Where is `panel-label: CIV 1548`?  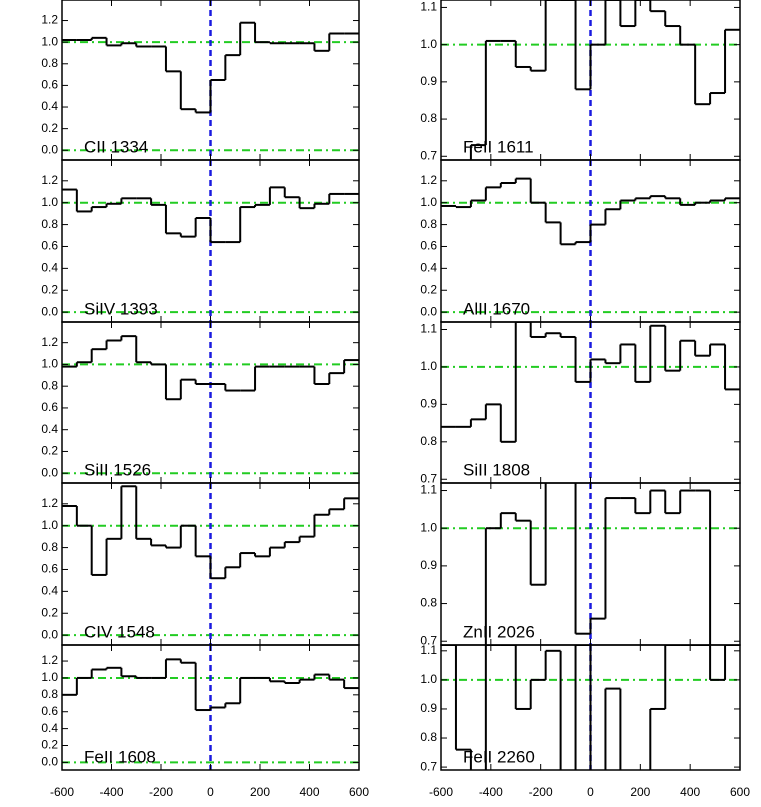 panel-label: CIV 1548 is located at coordinates (119, 631).